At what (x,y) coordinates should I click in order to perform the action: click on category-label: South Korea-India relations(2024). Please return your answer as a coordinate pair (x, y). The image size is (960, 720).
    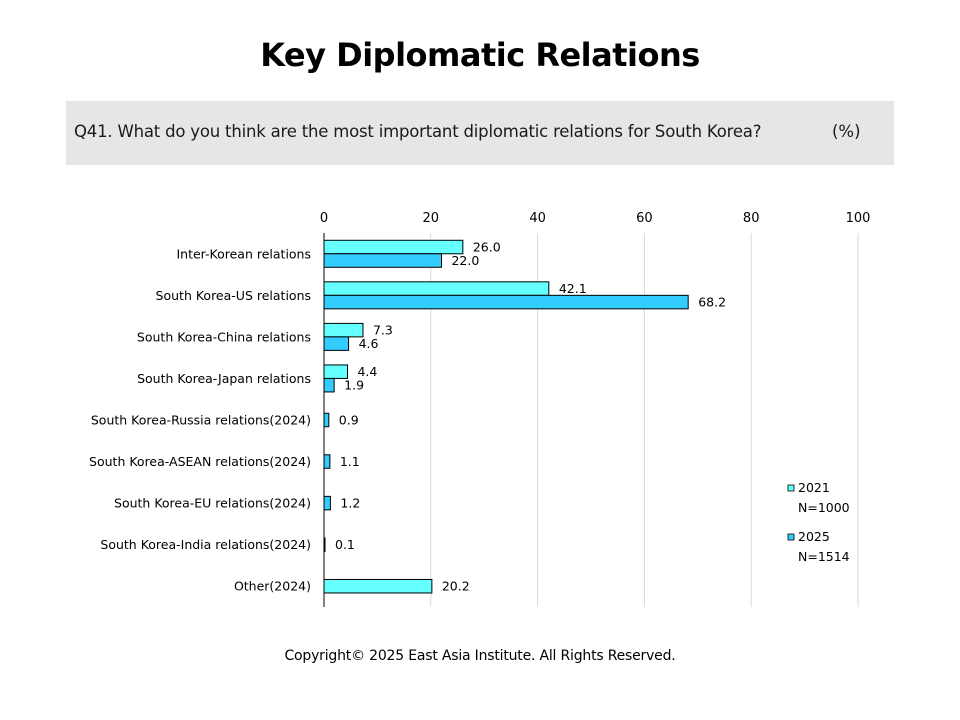
    Looking at the image, I should click on (205, 544).